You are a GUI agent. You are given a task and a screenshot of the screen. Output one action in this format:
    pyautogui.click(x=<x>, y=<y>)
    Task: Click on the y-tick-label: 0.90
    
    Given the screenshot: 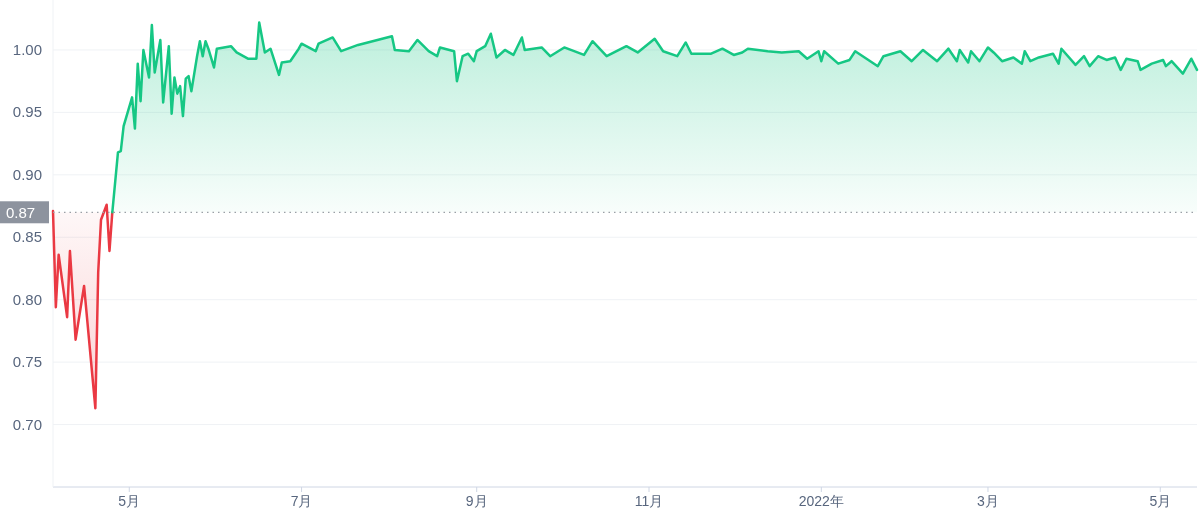 What is the action you would take?
    pyautogui.click(x=27, y=174)
    